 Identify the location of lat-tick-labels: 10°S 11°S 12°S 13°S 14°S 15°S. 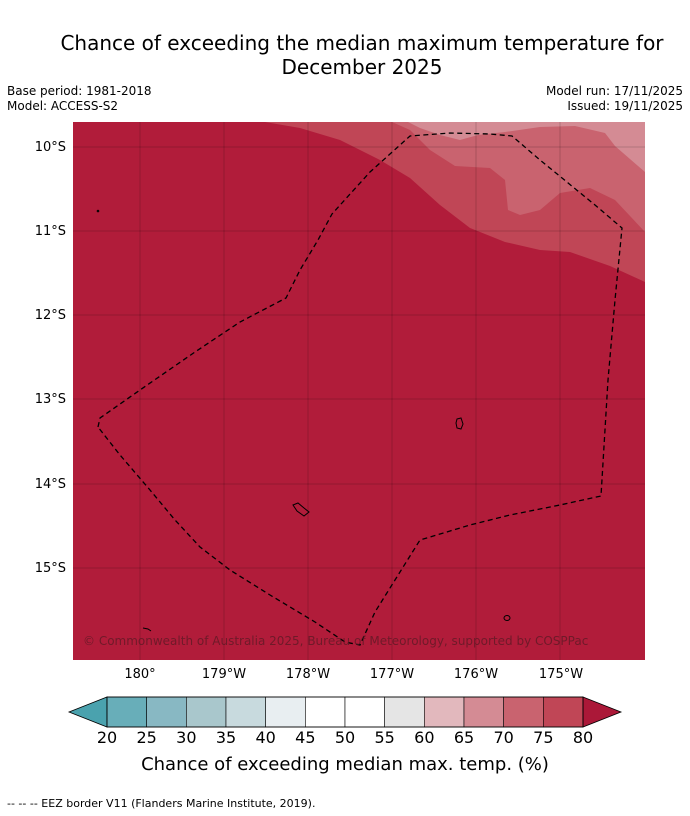
(50, 358).